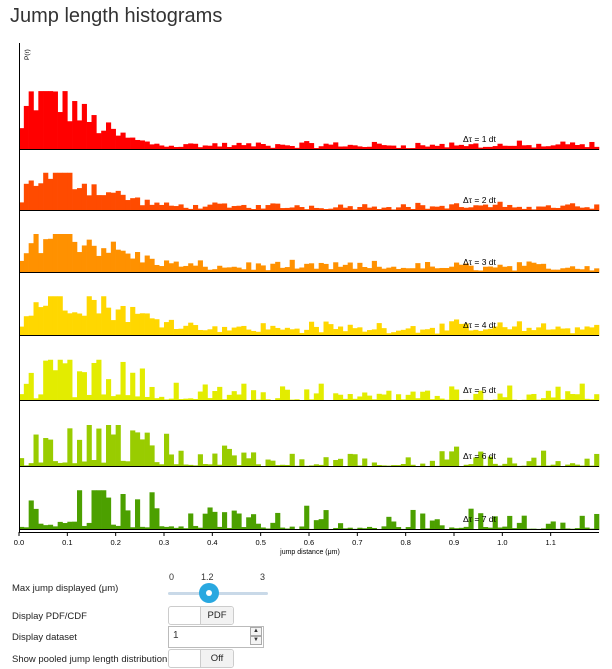 Image resolution: width=612 pixels, height=669 pixels. What do you see at coordinates (480, 262) in the screenshot?
I see `panel-legend-label: Δτ = 3 dt` at bounding box center [480, 262].